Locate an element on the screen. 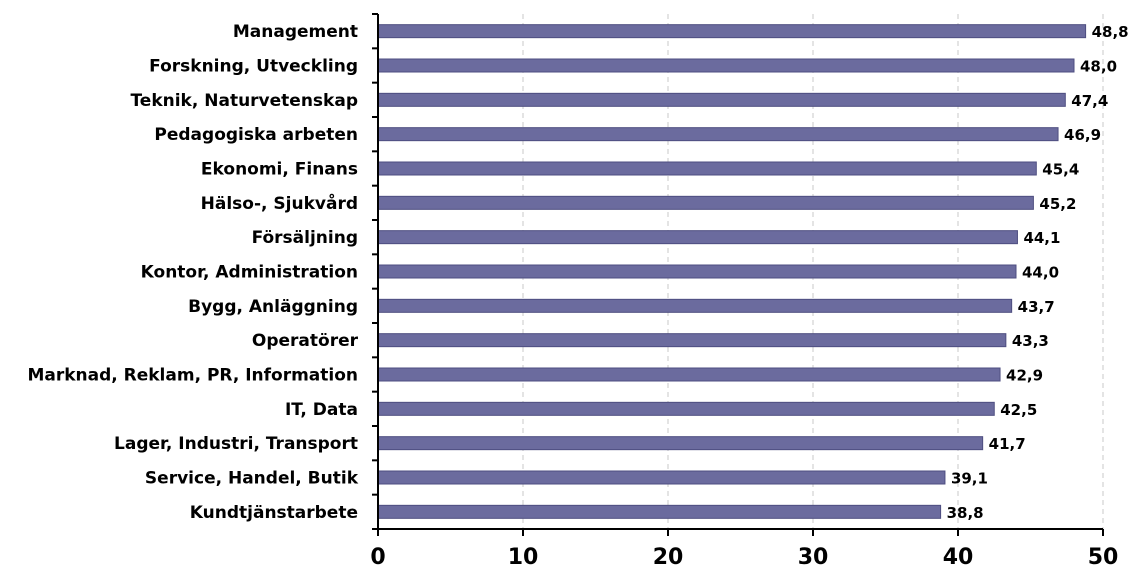  category-label: Försäljning is located at coordinates (305, 238).